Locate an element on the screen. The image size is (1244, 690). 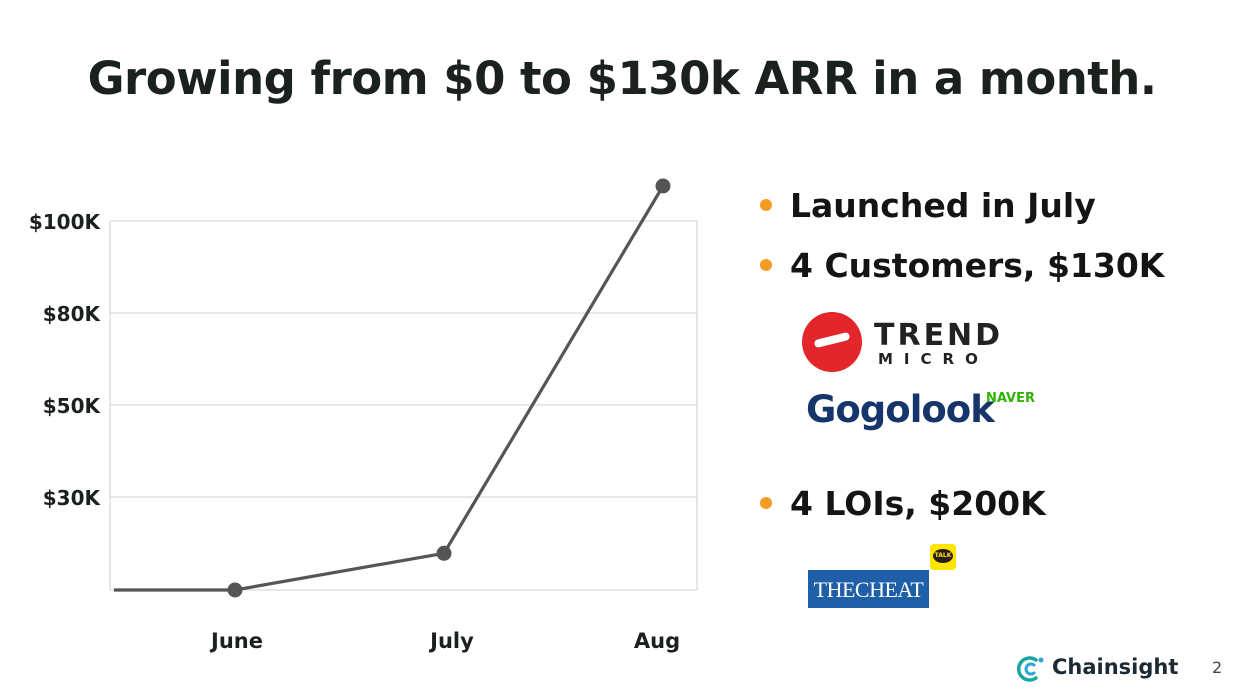
thecheat-logo: THECHEAT TALK is located at coordinates (888, 578).